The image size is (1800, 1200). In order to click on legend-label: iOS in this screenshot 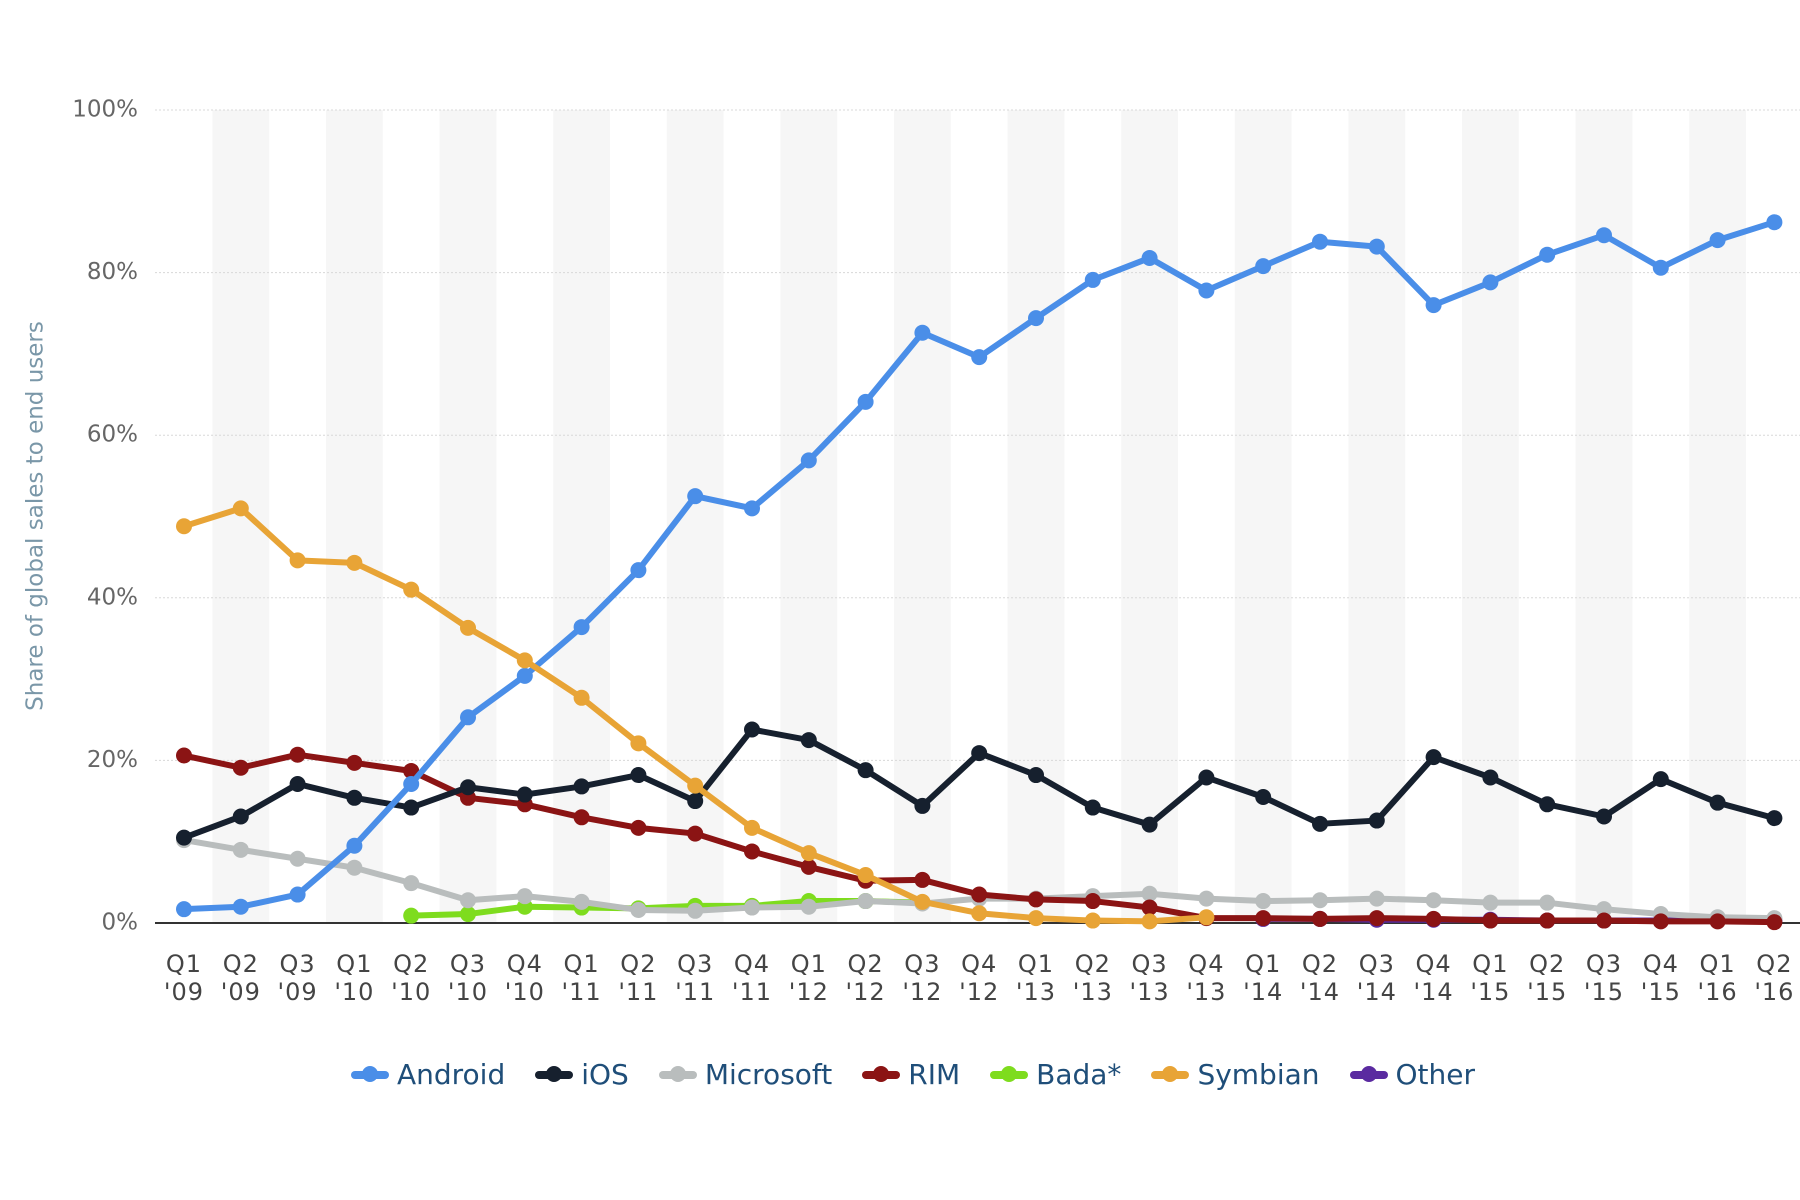, I will do `click(605, 1074)`.